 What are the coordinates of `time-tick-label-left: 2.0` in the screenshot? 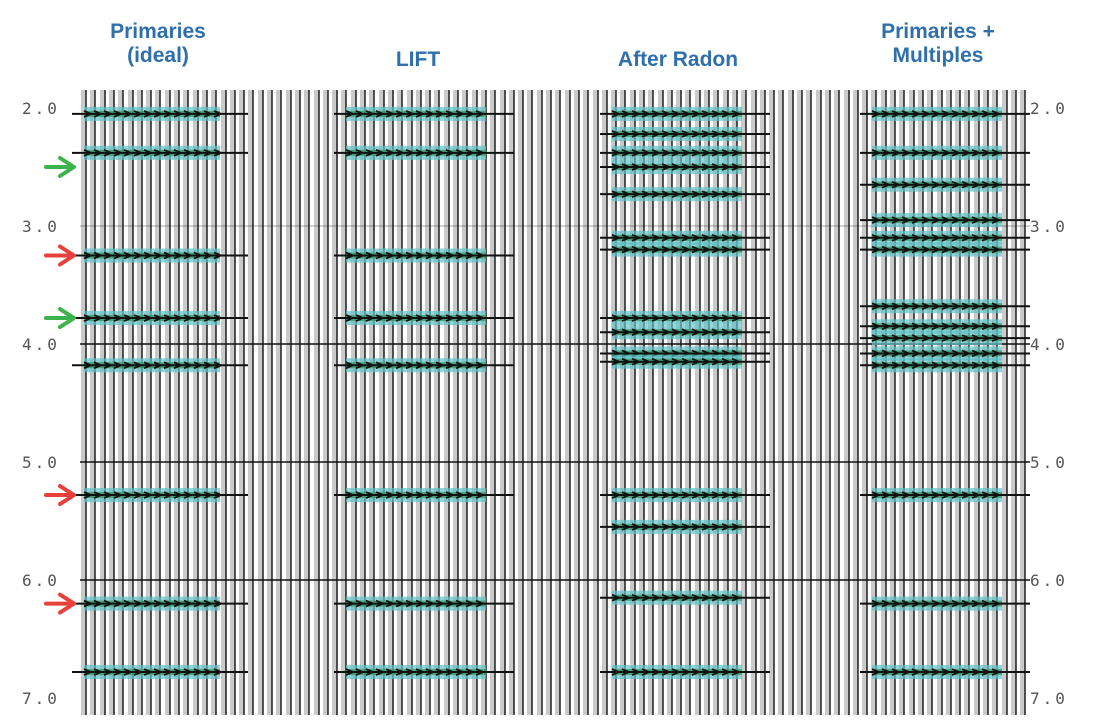 It's located at (41, 108).